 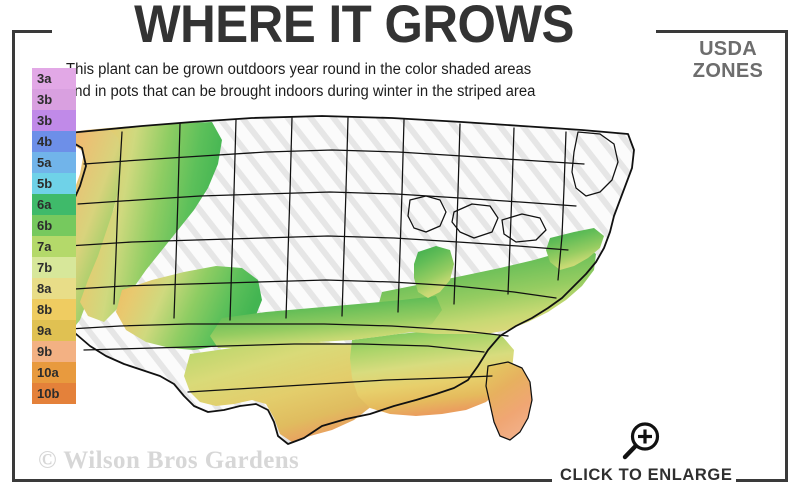 What do you see at coordinates (575, 249) in the screenshot?
I see `region-coastal-northeast` at bounding box center [575, 249].